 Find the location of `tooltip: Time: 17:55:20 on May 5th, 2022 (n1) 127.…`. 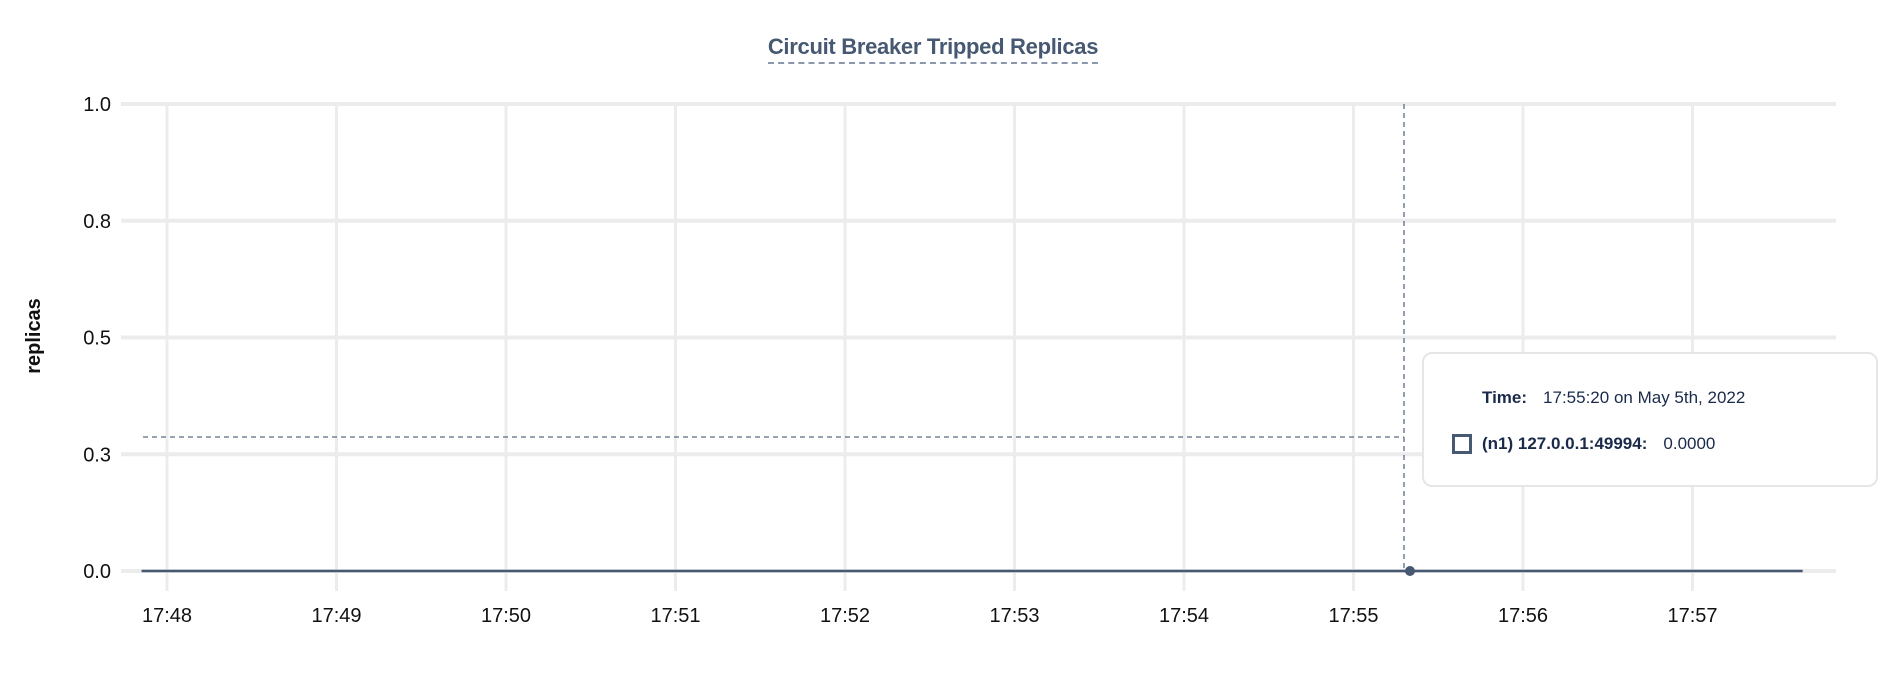

tooltip: Time: 17:55:20 on May 5th, 2022 (n1) 127.… is located at coordinates (1650, 419).